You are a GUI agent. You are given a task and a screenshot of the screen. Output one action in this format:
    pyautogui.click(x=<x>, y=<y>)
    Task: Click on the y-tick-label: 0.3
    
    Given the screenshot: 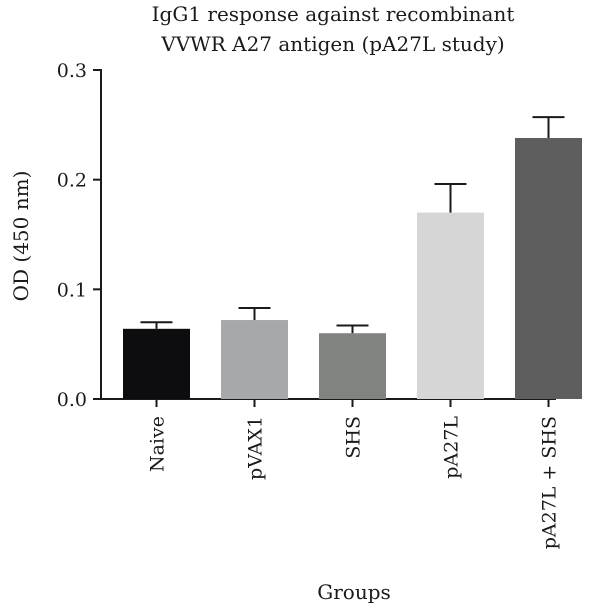 What is the action you would take?
    pyautogui.click(x=72, y=71)
    